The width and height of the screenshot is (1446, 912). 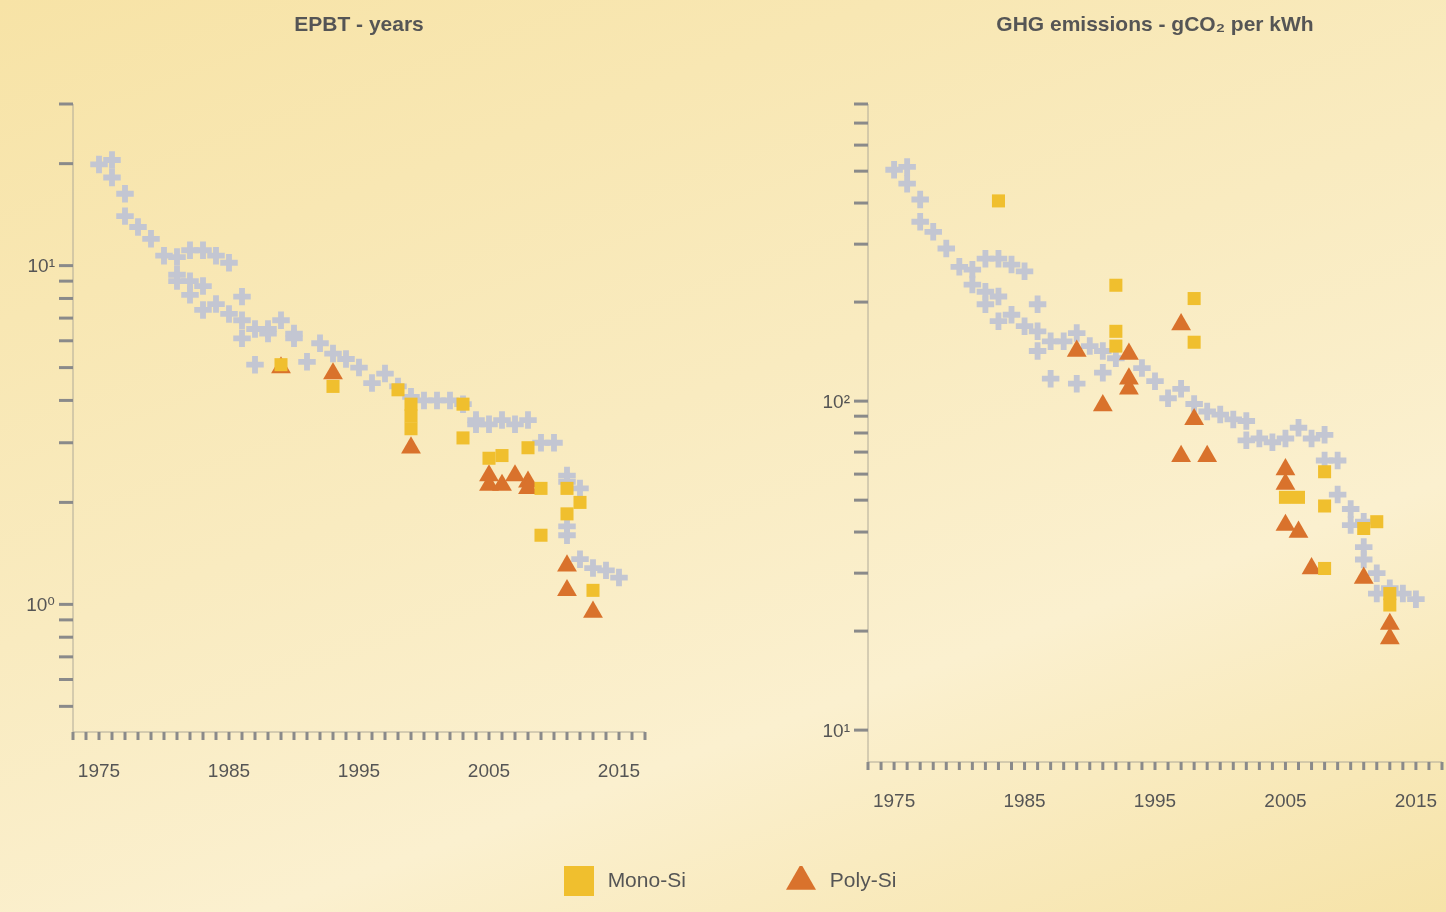 What do you see at coordinates (836, 401) in the screenshot?
I see `y-tick-label: 10²` at bounding box center [836, 401].